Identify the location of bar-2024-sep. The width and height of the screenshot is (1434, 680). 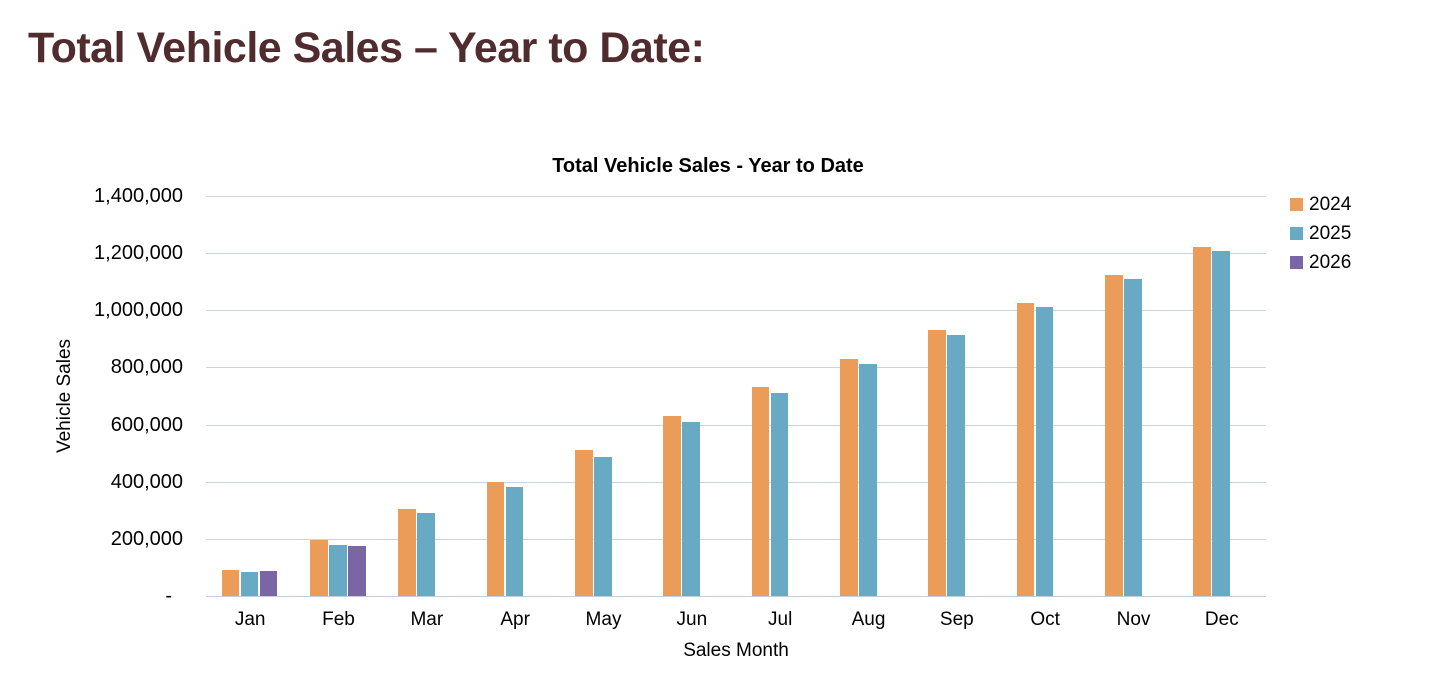
(937, 463).